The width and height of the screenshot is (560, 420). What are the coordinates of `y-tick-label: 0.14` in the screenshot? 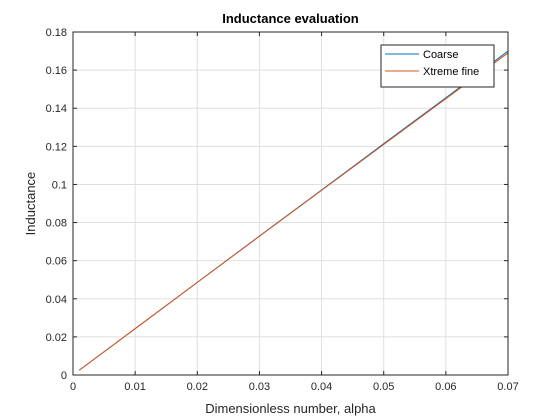 It's located at (56, 109).